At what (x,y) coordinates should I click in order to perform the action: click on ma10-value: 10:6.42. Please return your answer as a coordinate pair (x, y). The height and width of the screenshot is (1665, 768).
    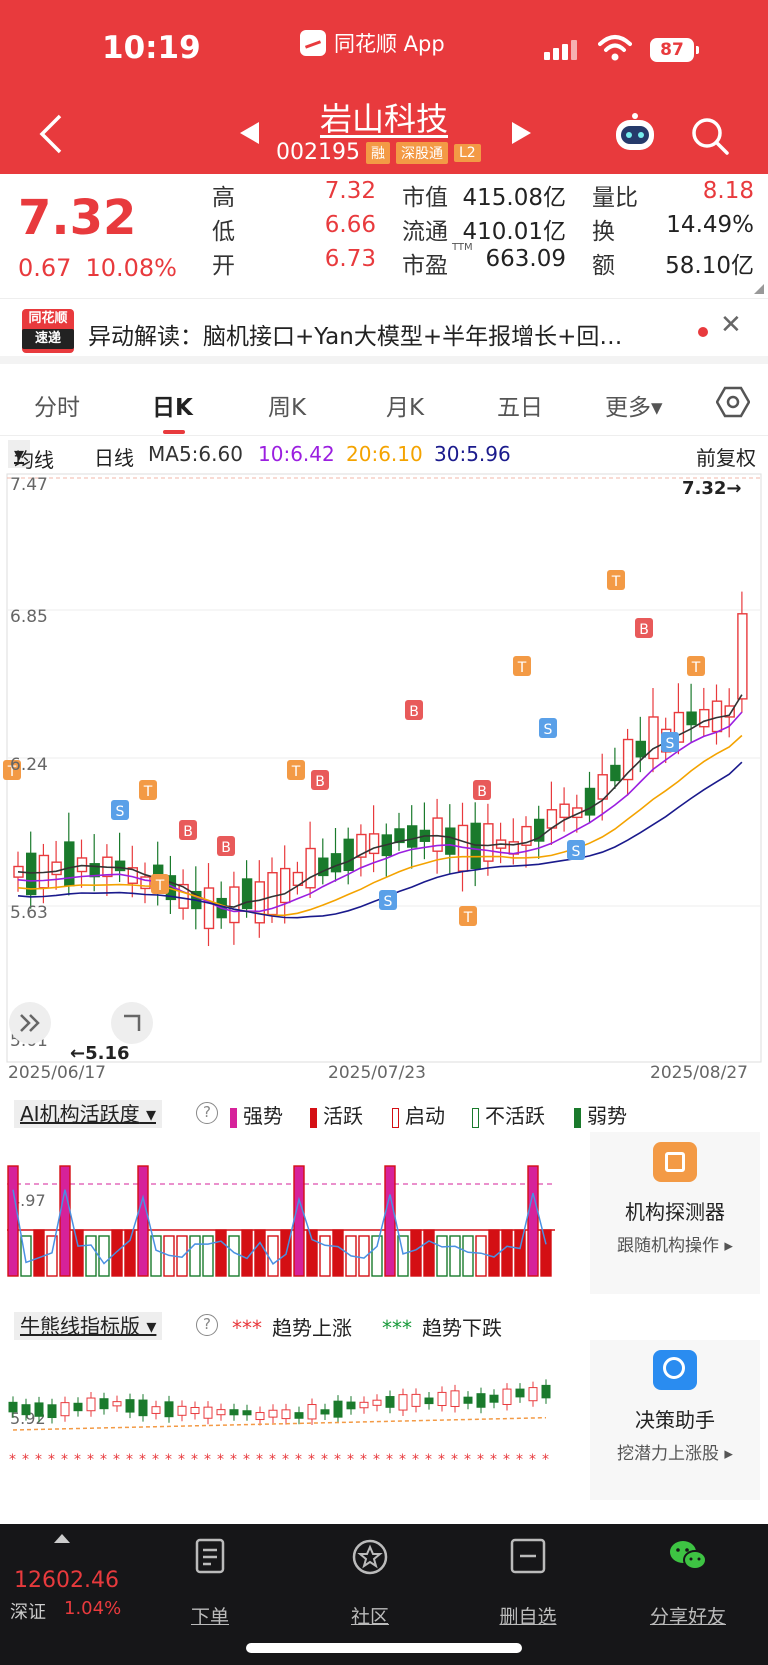
    Looking at the image, I should click on (296, 454).